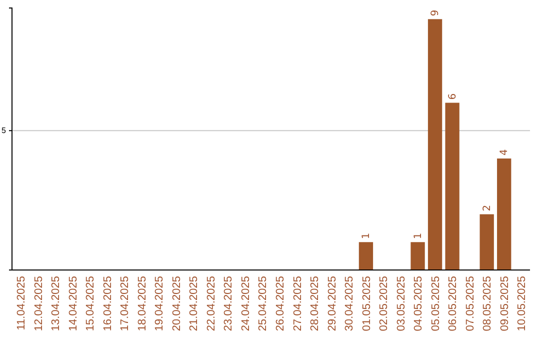  What do you see at coordinates (108, 304) in the screenshot?
I see `x-tick-label: 16.04.2025` at bounding box center [108, 304].